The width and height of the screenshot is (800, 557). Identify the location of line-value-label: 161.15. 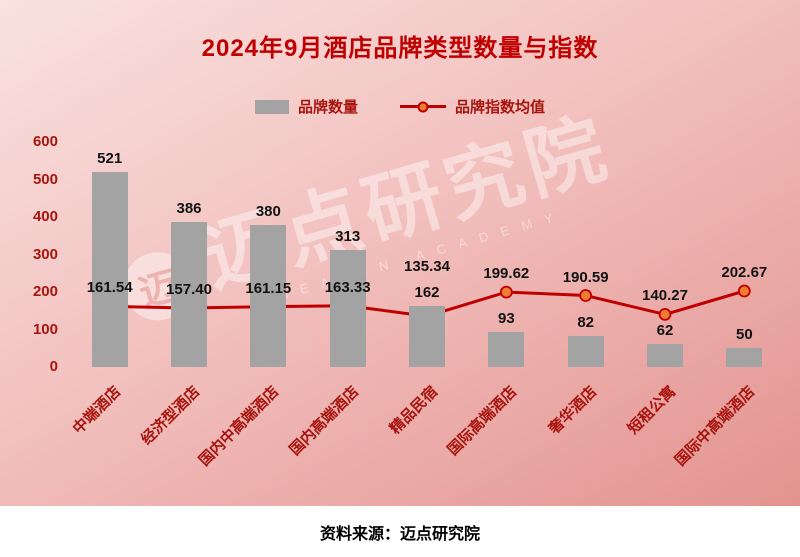
(268, 288).